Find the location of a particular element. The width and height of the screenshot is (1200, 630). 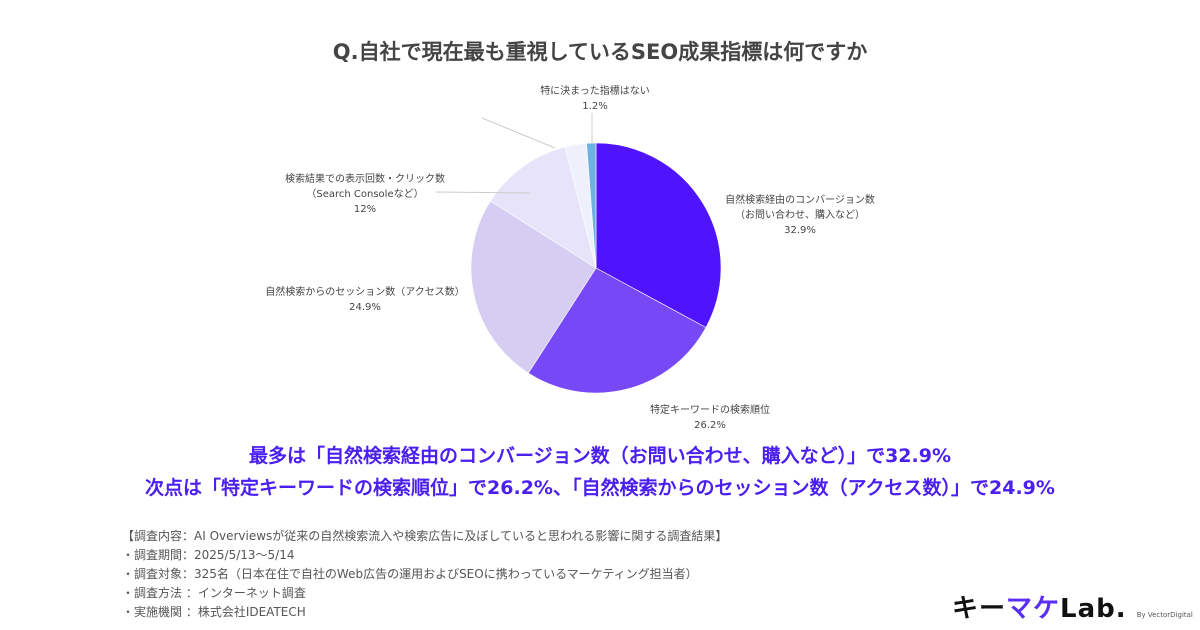

chart-title: Q.自社で現在最も重視しているSEO成果指標は何ですか is located at coordinates (600, 52).